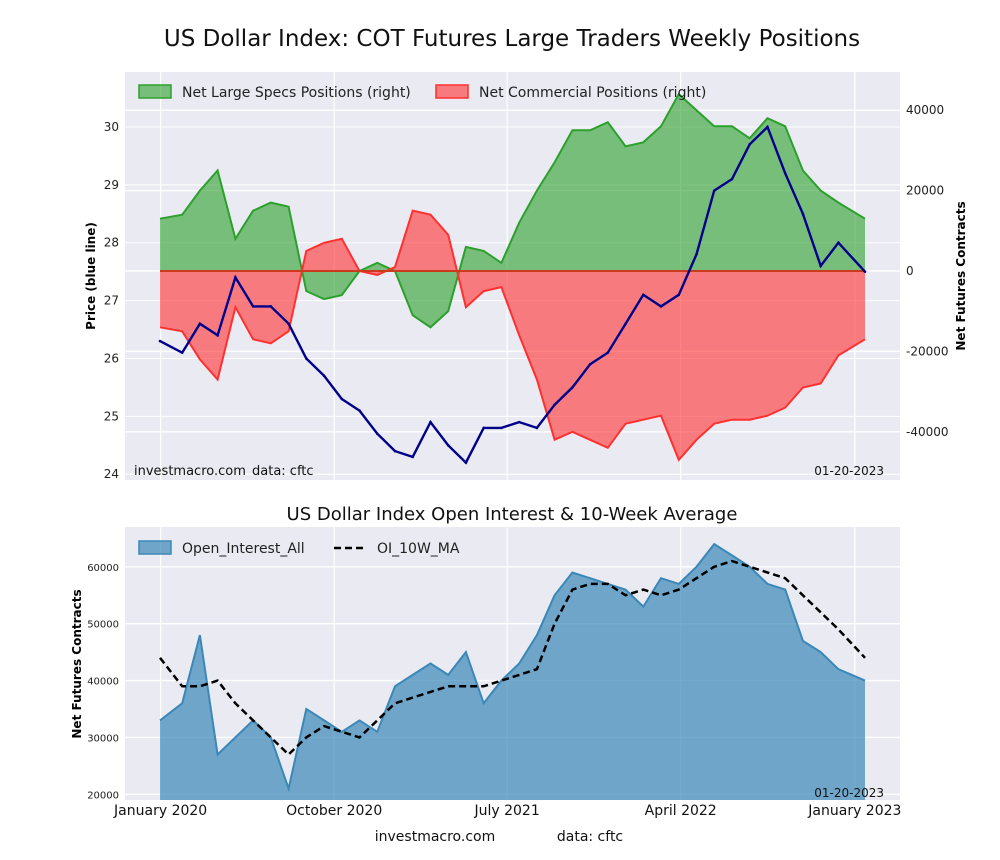 Image resolution: width=1000 pixels, height=860 pixels. I want to click on x-tick-label: April 2022, so click(681, 811).